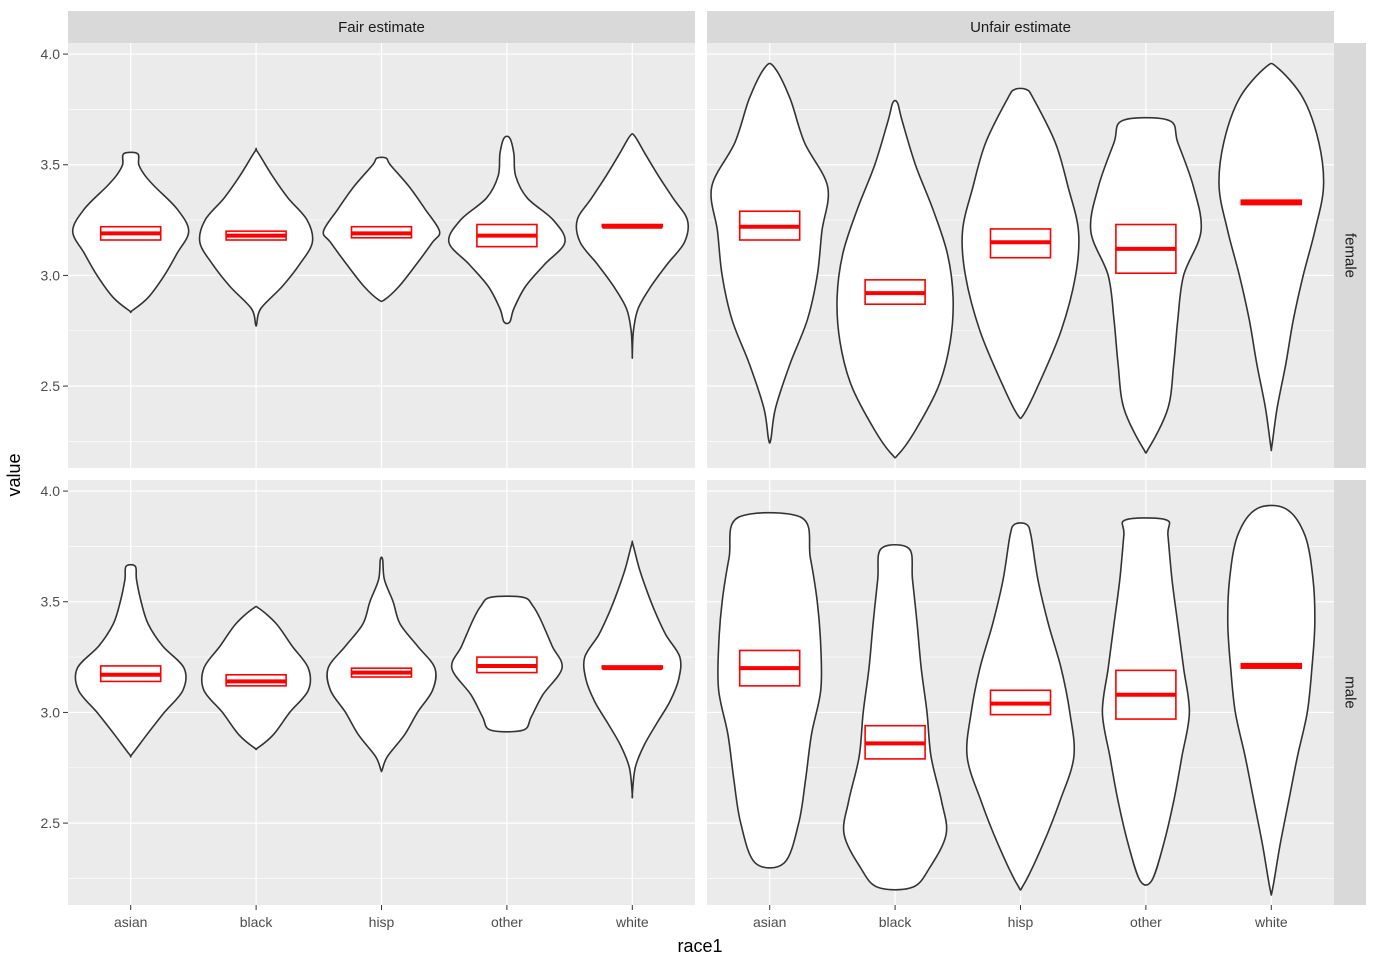  I want to click on facet-strip-column-label: Fair estimate, so click(381, 27).